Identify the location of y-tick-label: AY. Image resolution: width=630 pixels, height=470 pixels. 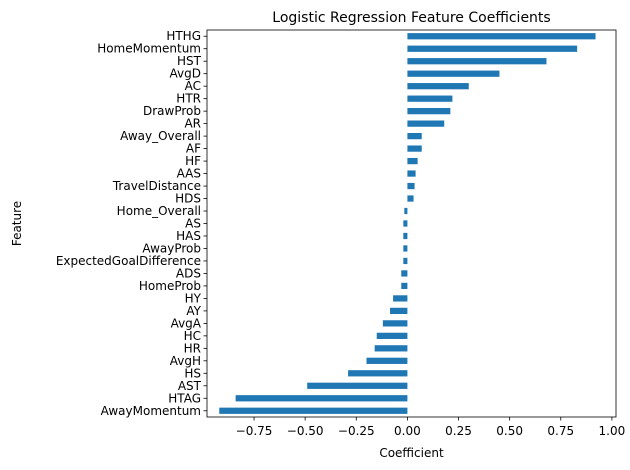
(193, 311).